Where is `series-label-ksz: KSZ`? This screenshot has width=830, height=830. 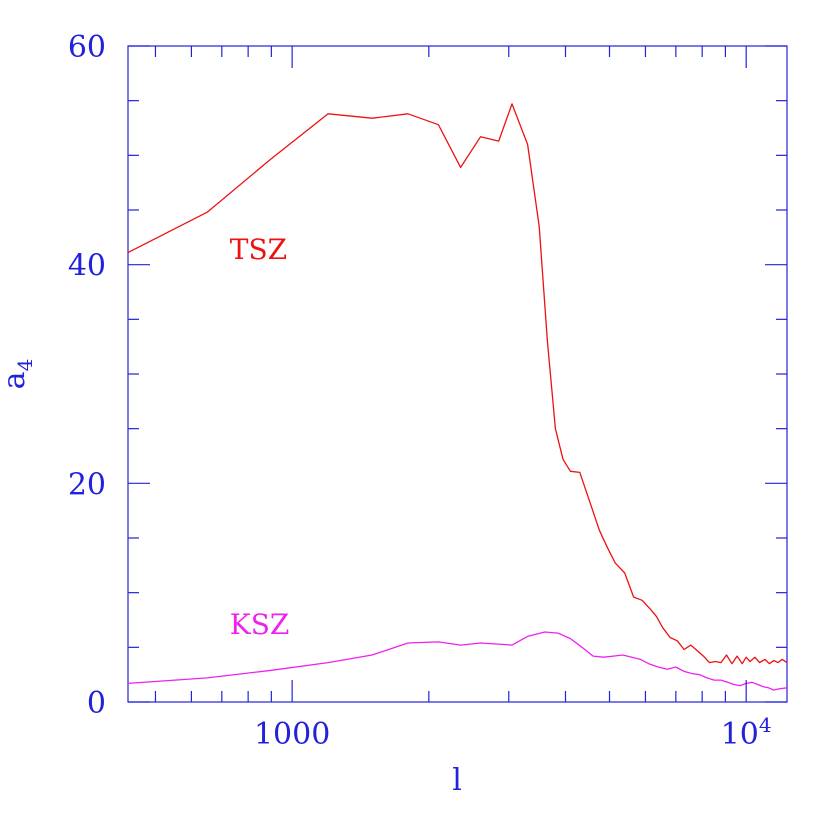 series-label-ksz: KSZ is located at coordinates (260, 624).